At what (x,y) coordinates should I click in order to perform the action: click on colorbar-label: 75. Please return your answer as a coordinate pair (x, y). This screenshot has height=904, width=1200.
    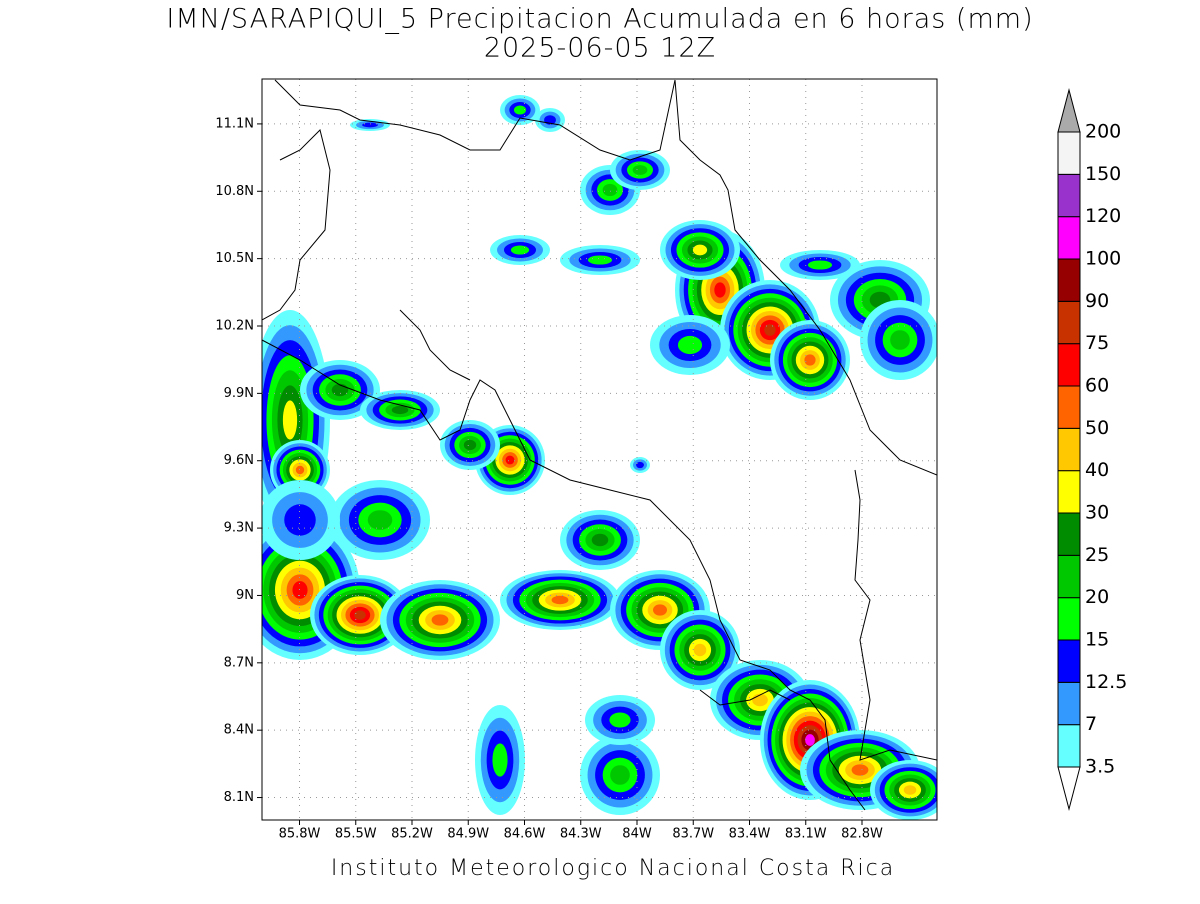
    Looking at the image, I should click on (1097, 343).